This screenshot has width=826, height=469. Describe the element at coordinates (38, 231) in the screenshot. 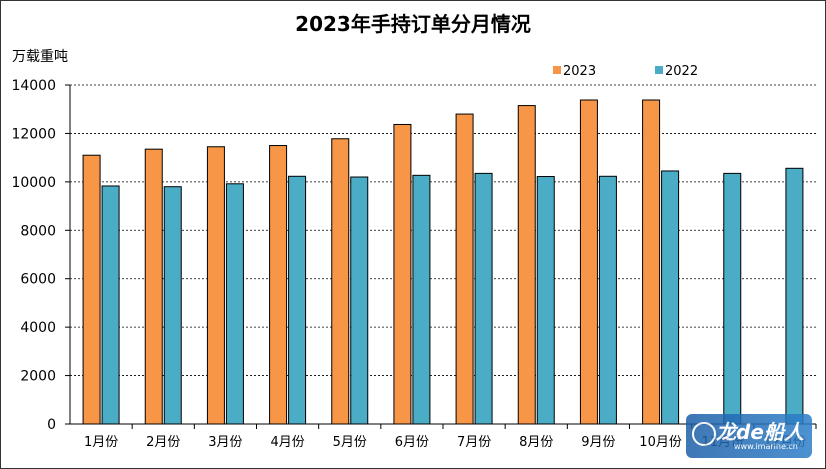

I see `y-tick-label: 8000` at that location.